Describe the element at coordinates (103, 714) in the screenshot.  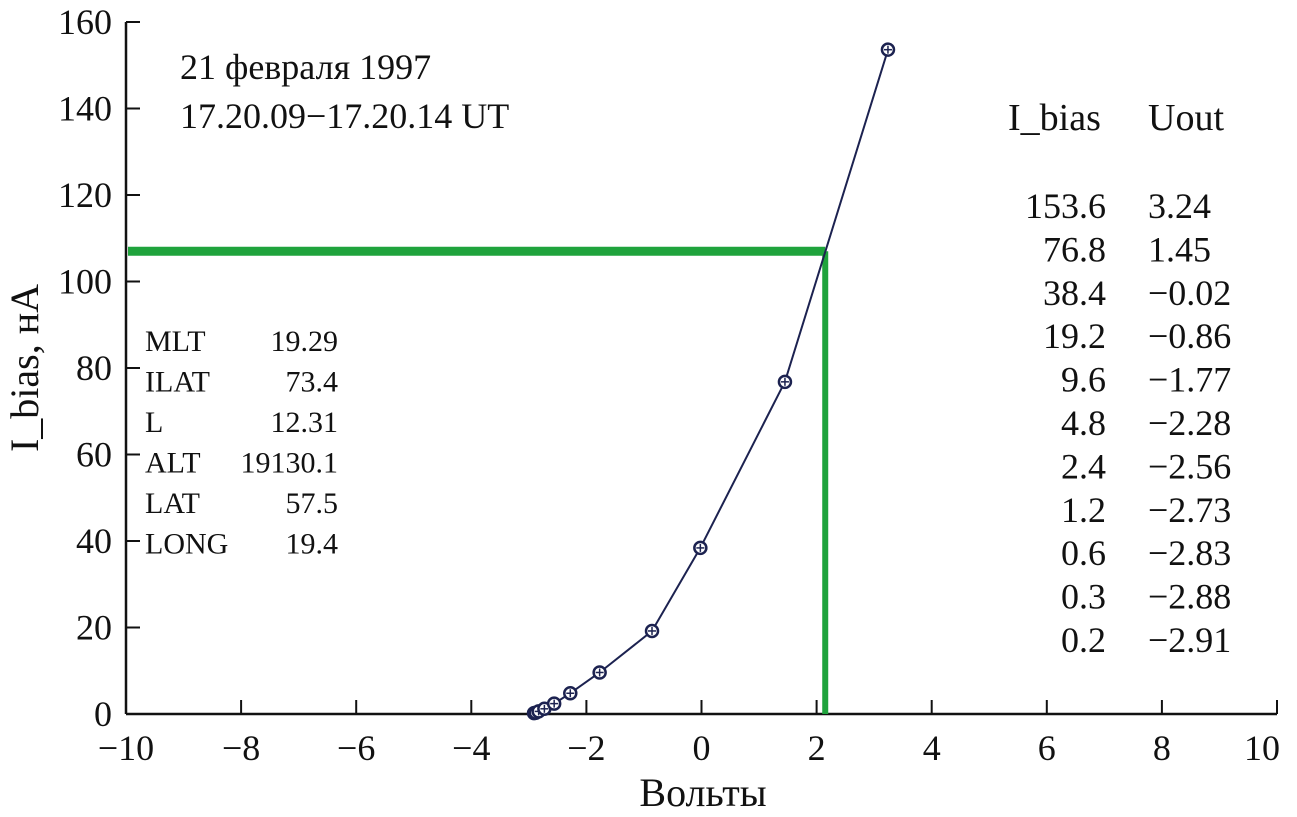
I see `y-tick-label: 0` at that location.